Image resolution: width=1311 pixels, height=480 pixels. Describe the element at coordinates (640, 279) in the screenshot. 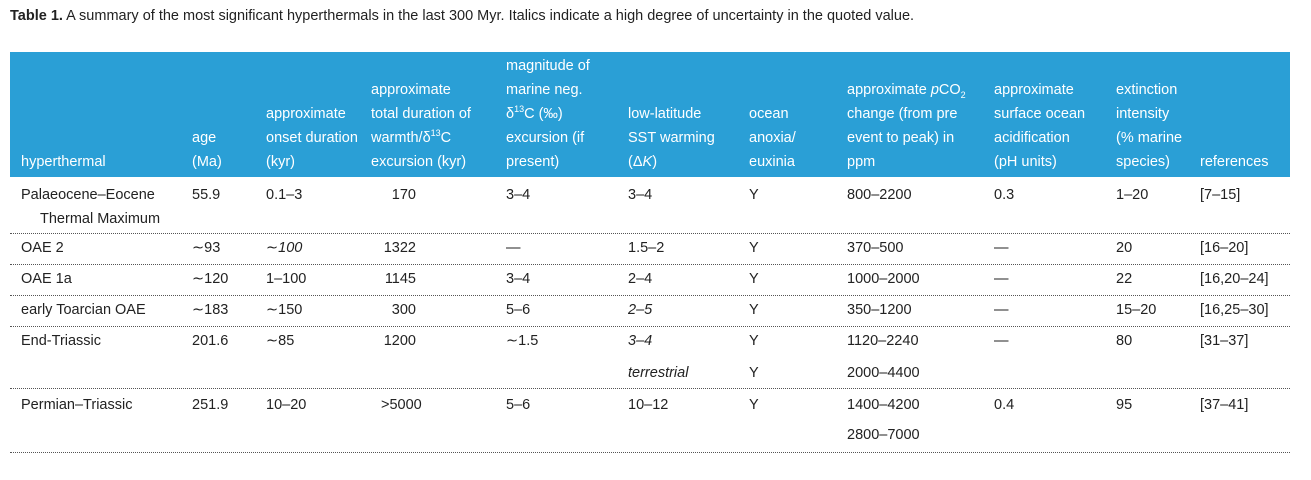

I see `cell-sst: 2–4` at that location.